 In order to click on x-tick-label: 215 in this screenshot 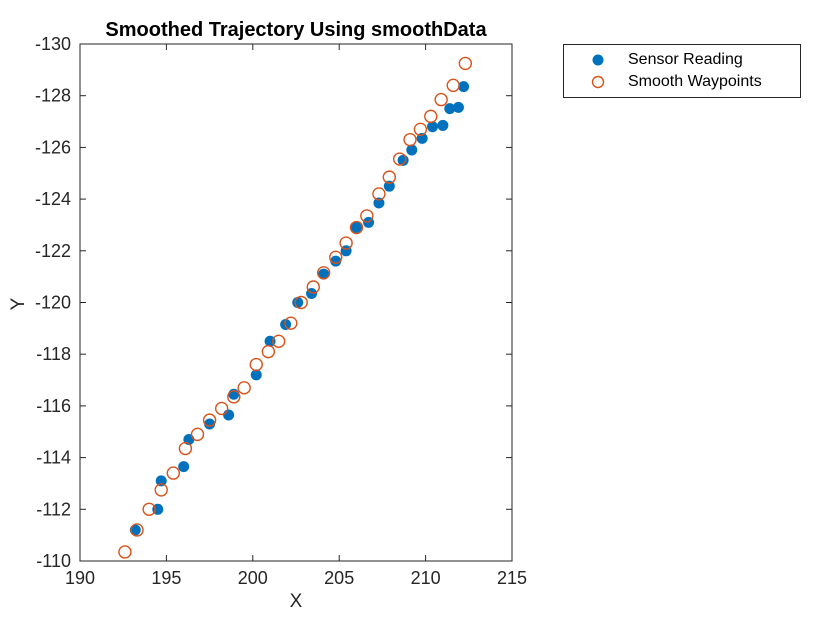, I will do `click(512, 578)`.